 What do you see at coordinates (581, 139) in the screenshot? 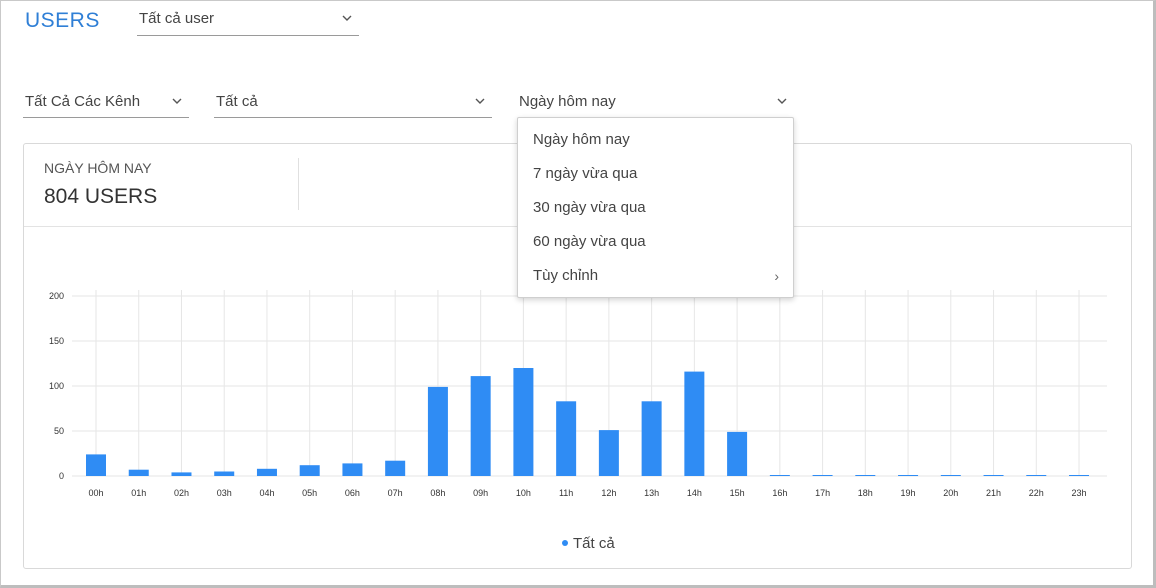
I see `menu-item-label: Ngày hôm nay` at bounding box center [581, 139].